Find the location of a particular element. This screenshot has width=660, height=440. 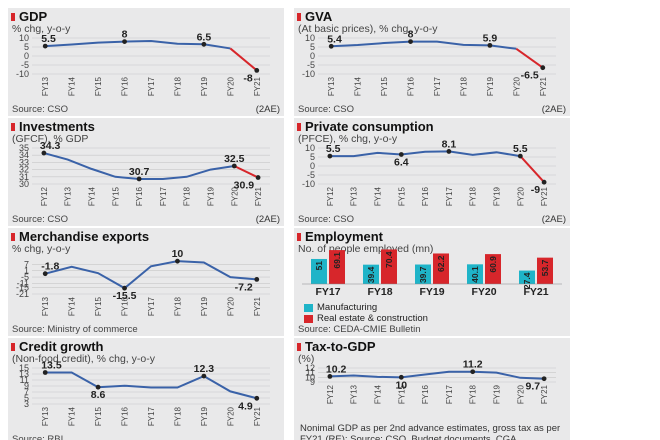

data-label: 30.9 is located at coordinates (244, 186).